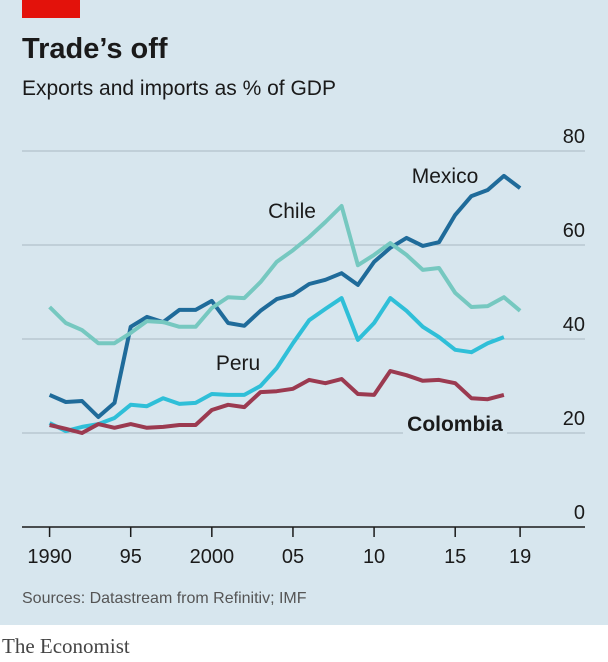  What do you see at coordinates (579, 513) in the screenshot?
I see `y-tick-label: 0` at bounding box center [579, 513].